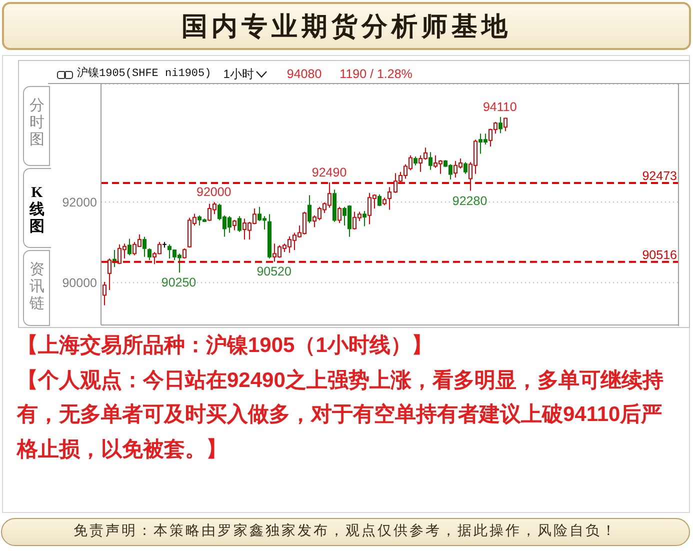 The image size is (693, 551). What do you see at coordinates (499, 107) in the screenshot?
I see `annotation: 94110` at bounding box center [499, 107].